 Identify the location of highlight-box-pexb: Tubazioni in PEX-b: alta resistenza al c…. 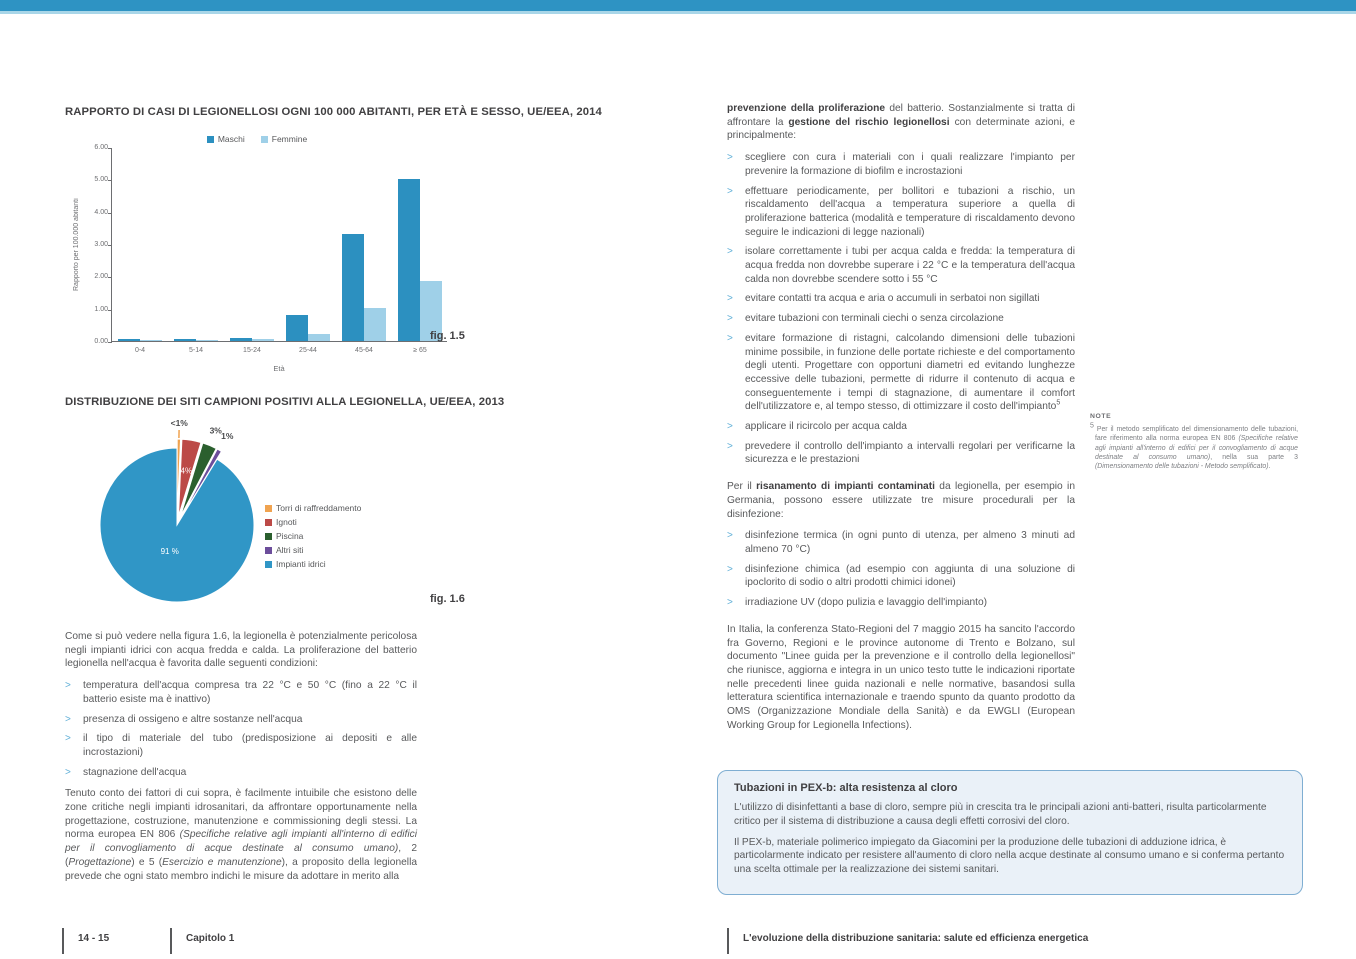
(1010, 832).